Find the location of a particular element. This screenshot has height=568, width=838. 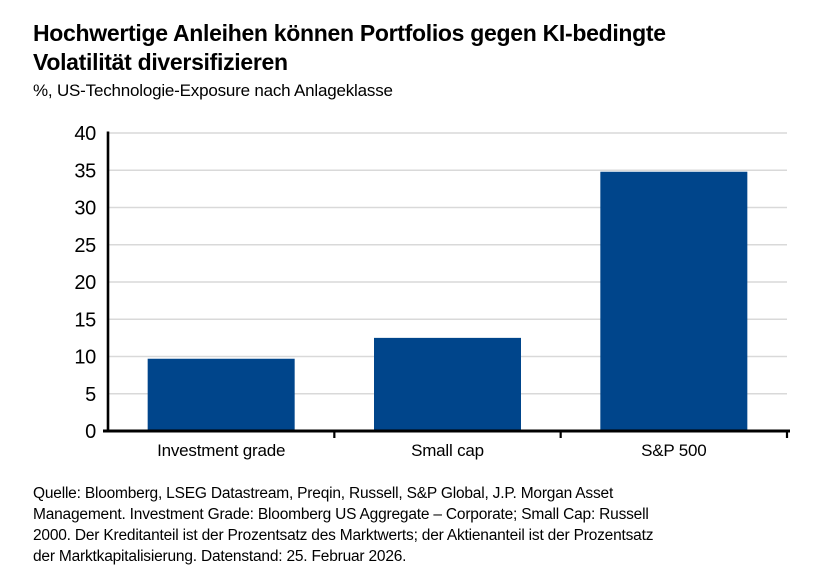

y-tick-label-40: 40 is located at coordinates (85, 134).